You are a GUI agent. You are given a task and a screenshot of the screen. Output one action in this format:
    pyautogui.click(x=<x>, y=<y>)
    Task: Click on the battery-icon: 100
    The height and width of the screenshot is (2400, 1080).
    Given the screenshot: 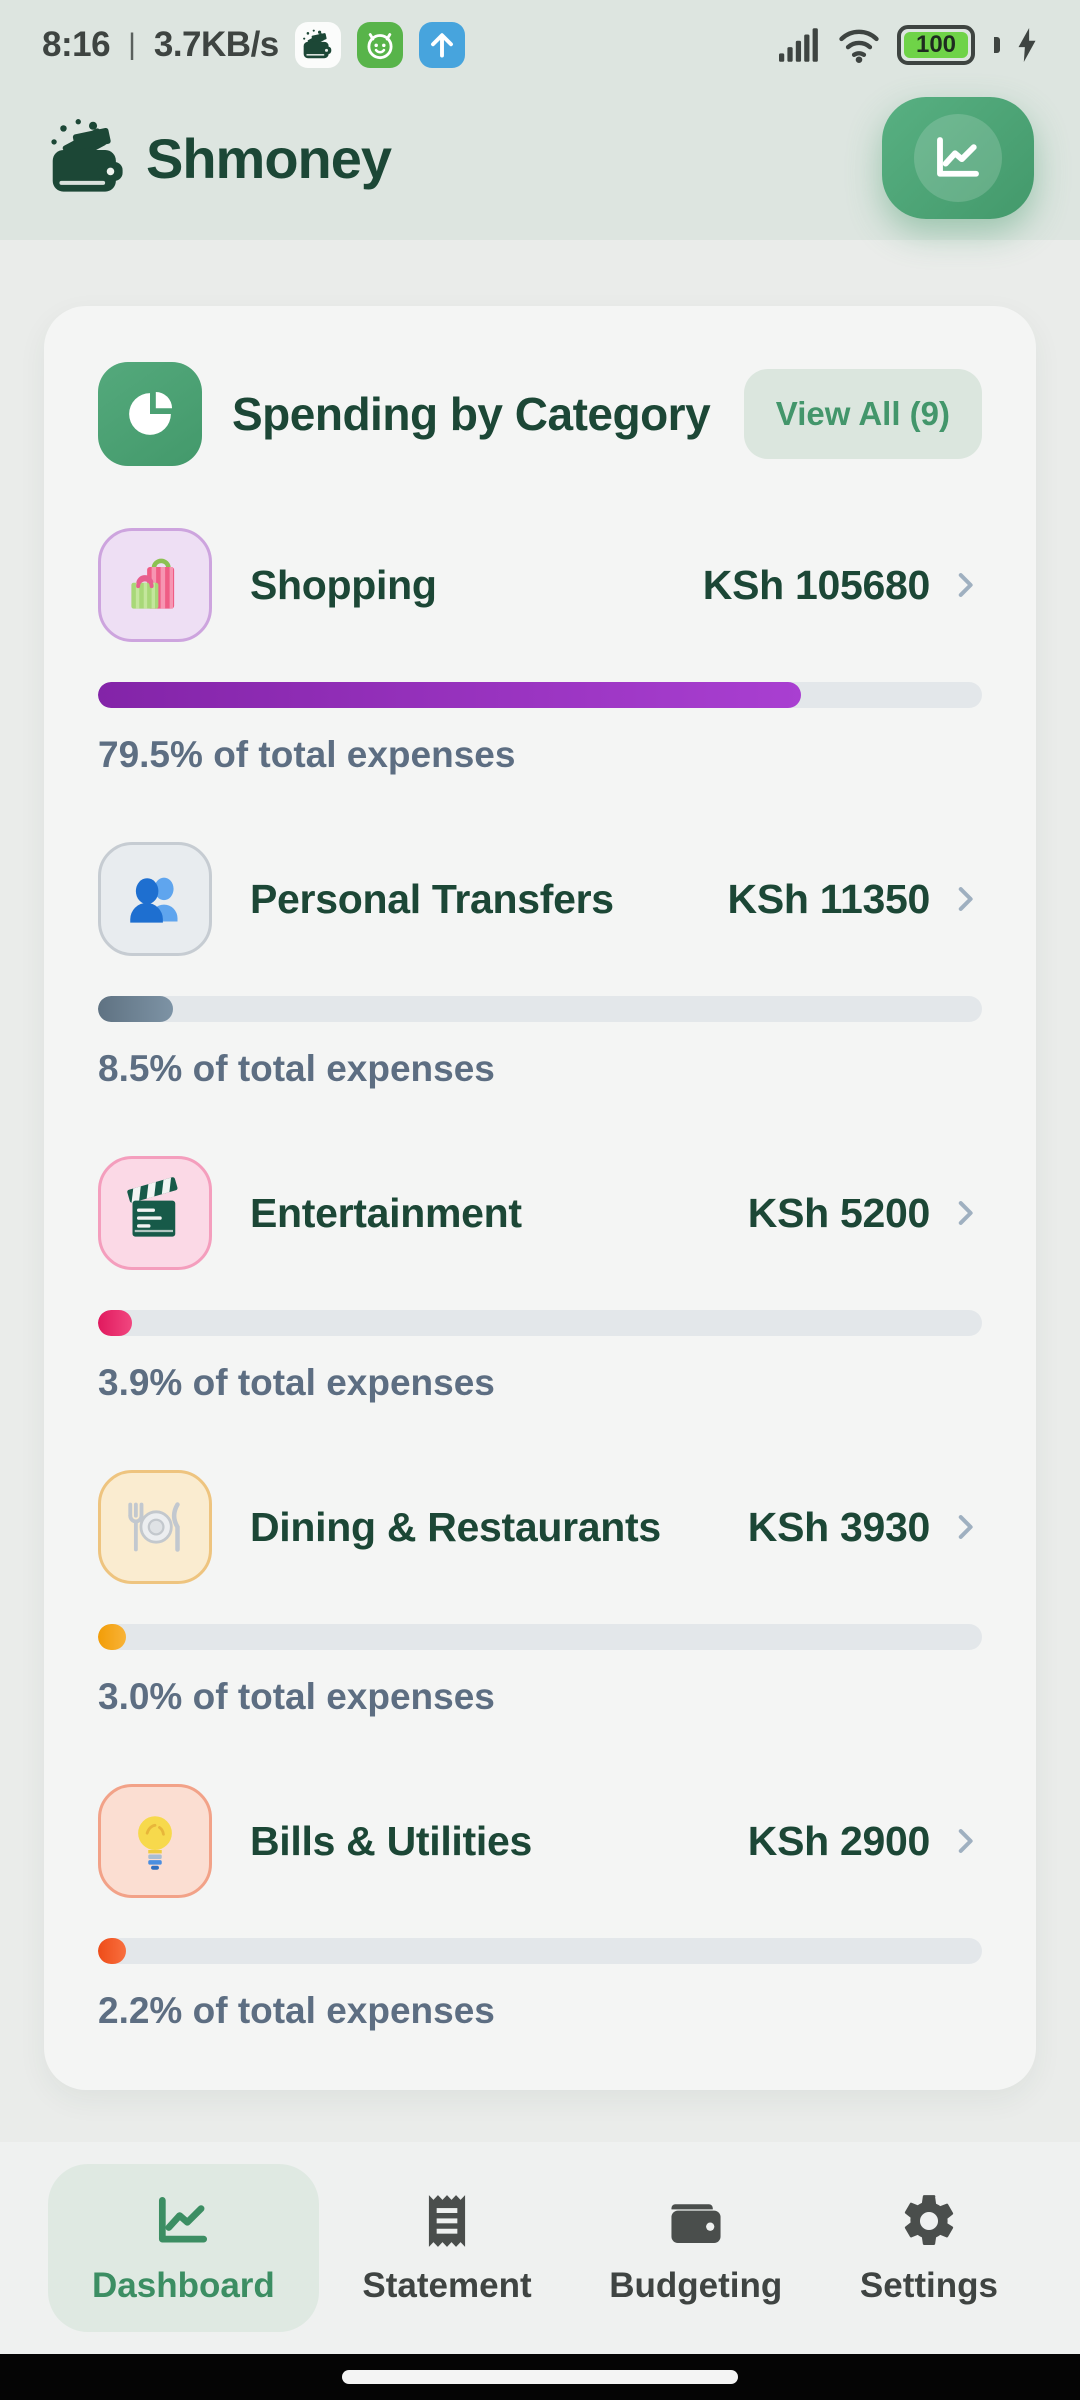 What is the action you would take?
    pyautogui.click(x=936, y=45)
    